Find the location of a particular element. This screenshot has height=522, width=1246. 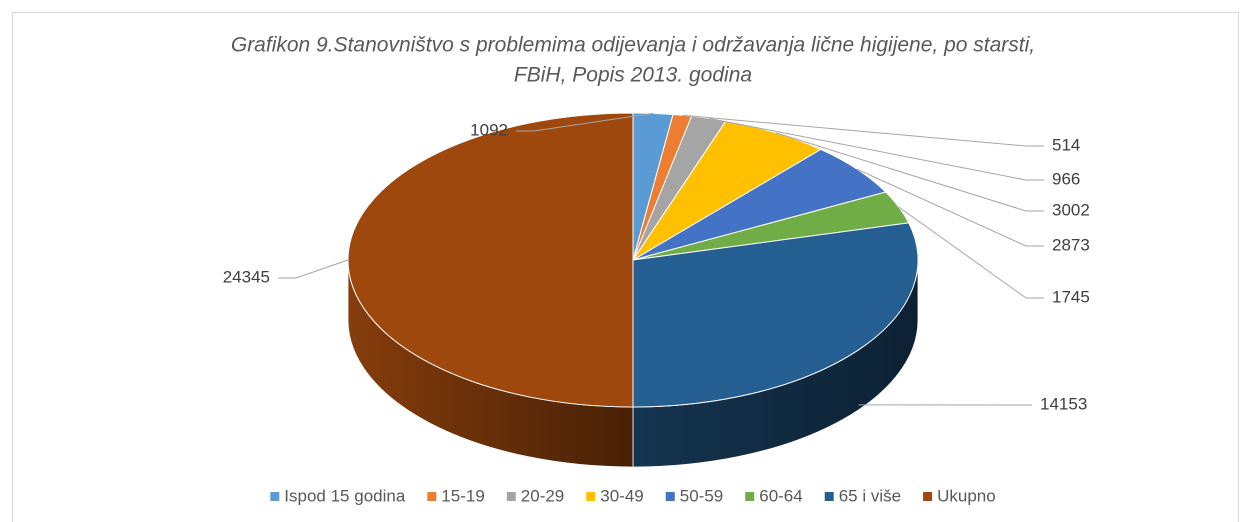

data-label: 14153 is located at coordinates (1063, 403).